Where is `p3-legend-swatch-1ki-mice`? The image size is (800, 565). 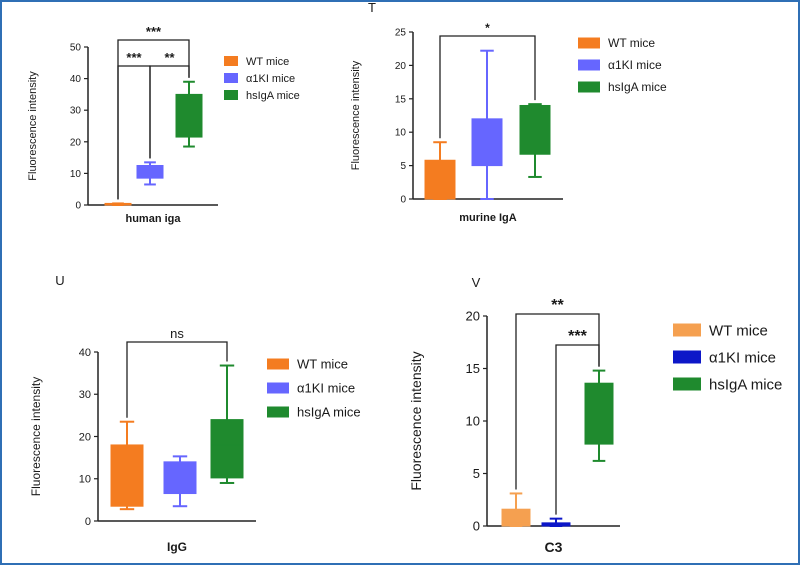 p3-legend-swatch-1ki-mice is located at coordinates (278, 388).